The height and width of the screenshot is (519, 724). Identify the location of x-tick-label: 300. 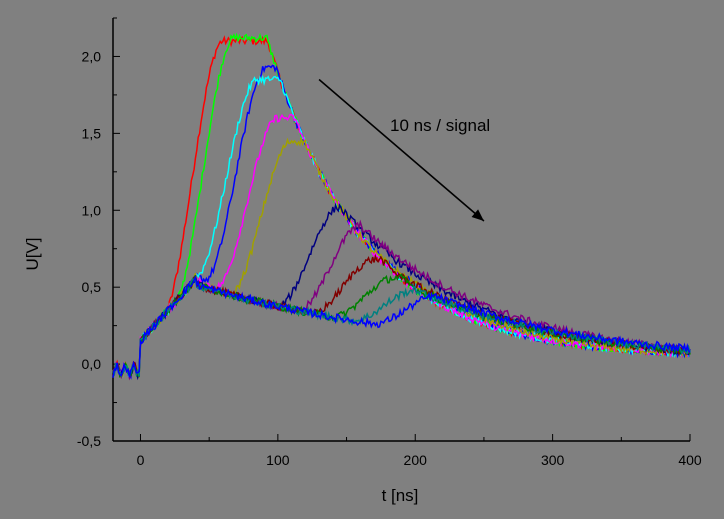
(553, 460).